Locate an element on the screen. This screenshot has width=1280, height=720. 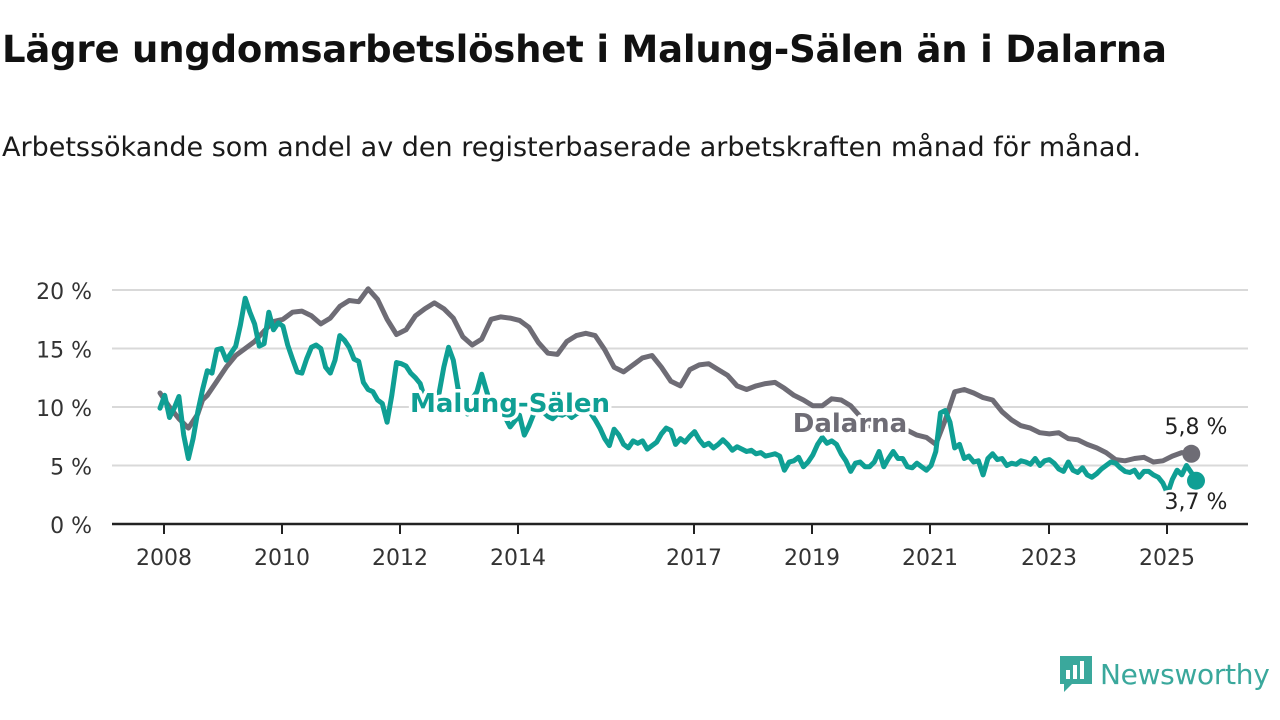
y-tick-label: 10 % is located at coordinates (64, 409).